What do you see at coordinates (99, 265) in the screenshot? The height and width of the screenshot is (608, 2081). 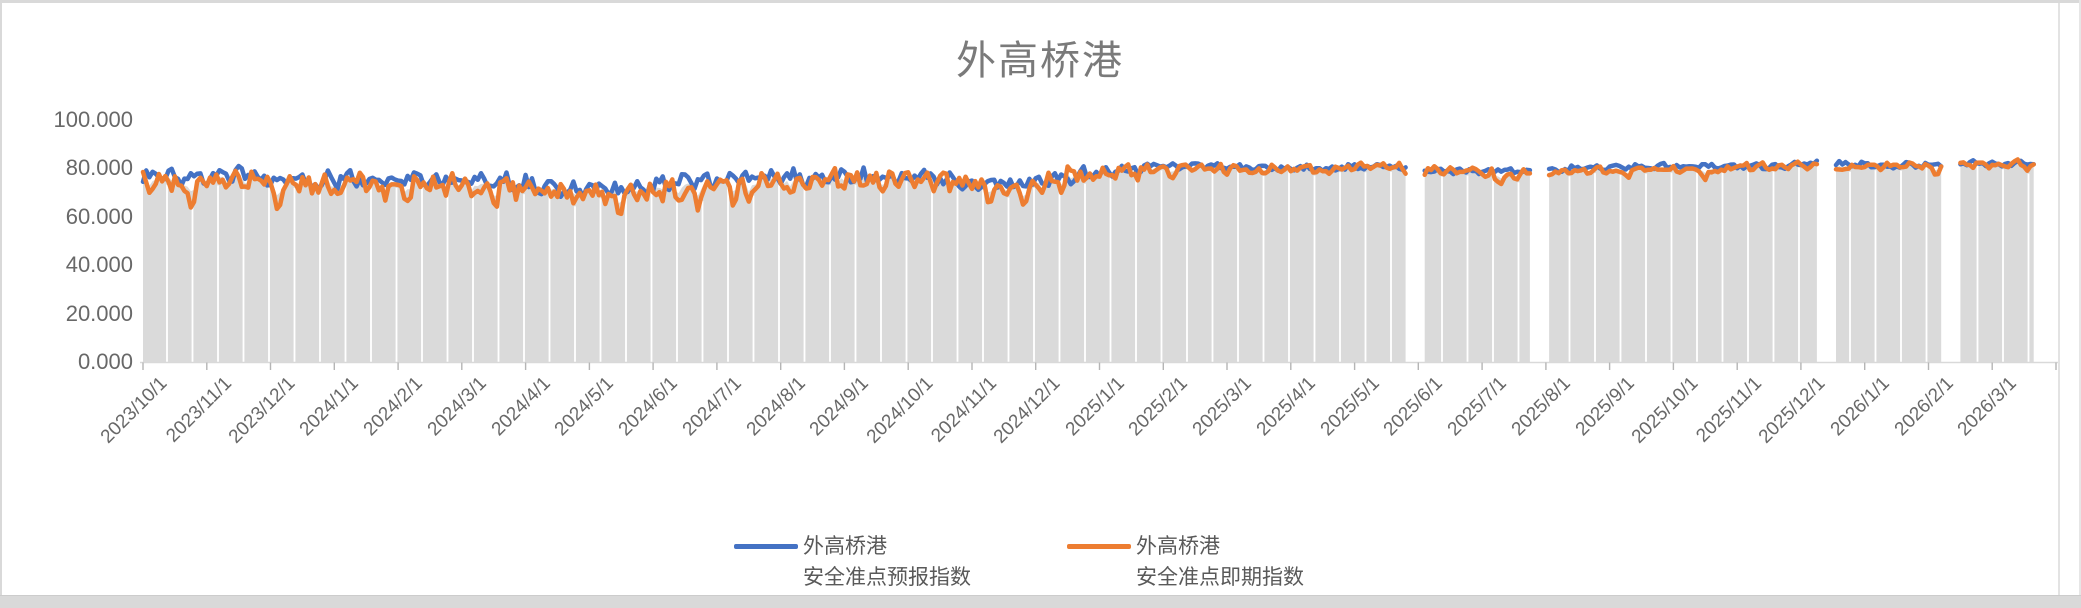 I see `y-axis-tick-label: 40.000` at bounding box center [99, 265].